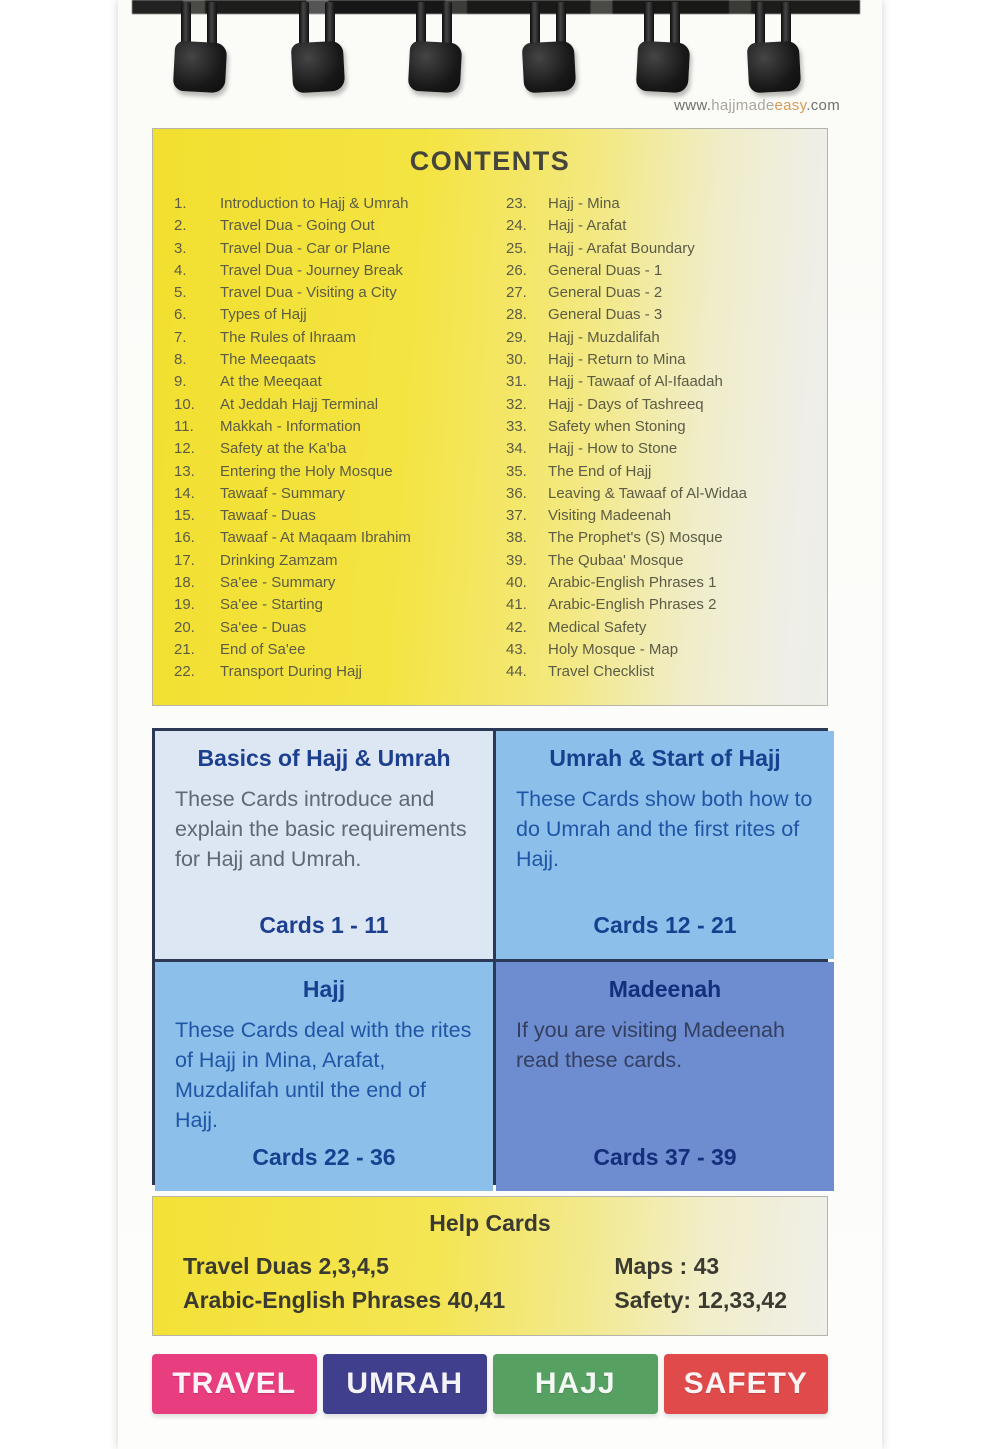  Describe the element at coordinates (184, 560) in the screenshot. I see `contents-item-number: 17.` at that location.